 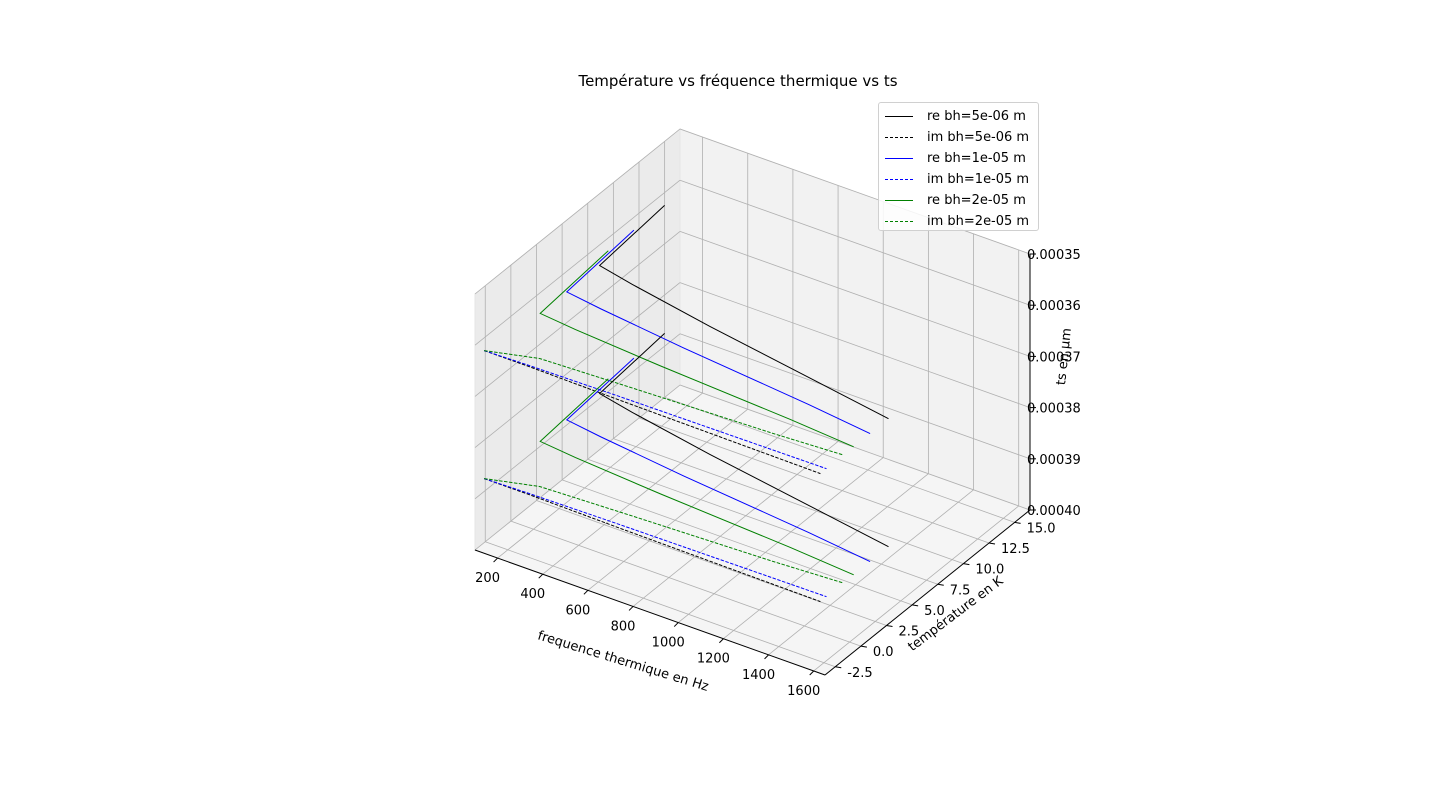 I want to click on legend-entry: re bh=2e-05 m, so click(x=958, y=200).